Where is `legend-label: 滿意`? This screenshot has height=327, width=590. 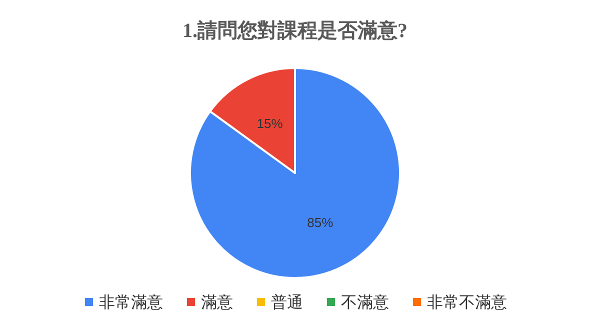
legend-label: 滿意 is located at coordinates (217, 302).